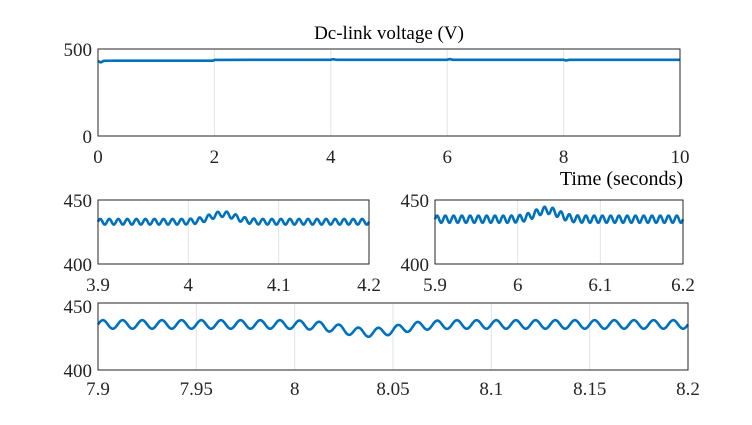  I want to click on x-tick-label-zoom-8-8.1: 8.1, so click(491, 389).